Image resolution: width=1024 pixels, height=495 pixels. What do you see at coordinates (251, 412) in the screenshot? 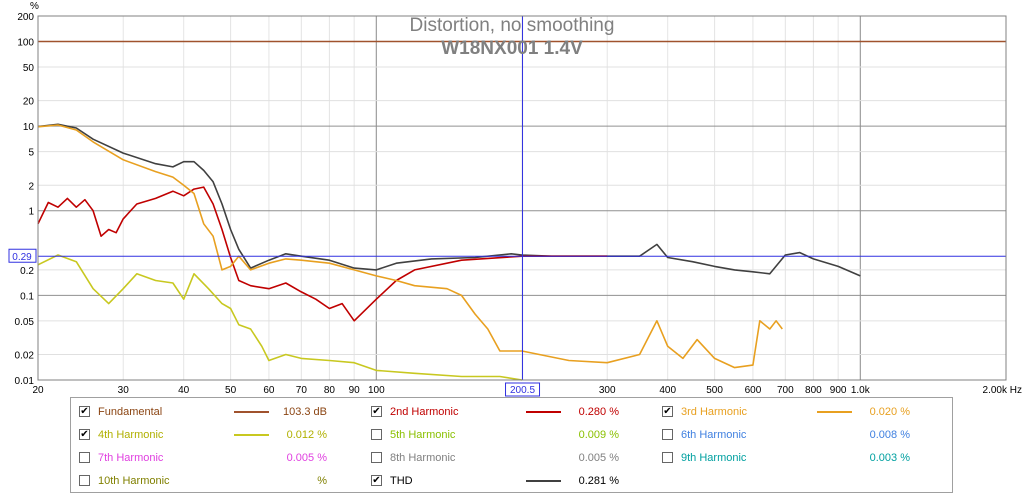
I see `legend-swatch-fundamental` at bounding box center [251, 412].